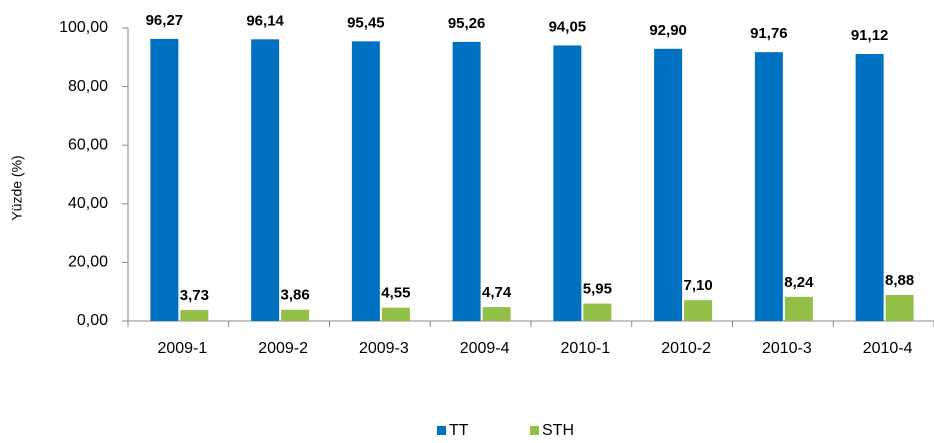 Image resolution: width=934 pixels, height=443 pixels. What do you see at coordinates (165, 20) in the screenshot?
I see `value-label: 96,27` at bounding box center [165, 20].